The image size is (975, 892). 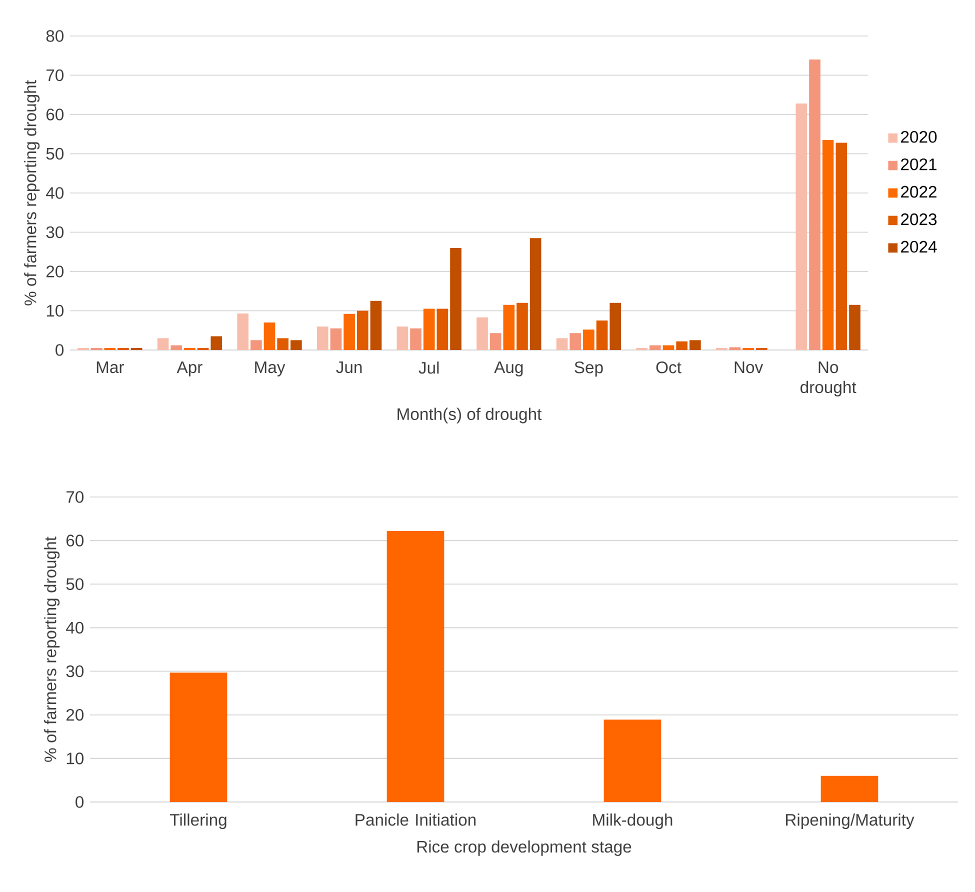 I want to click on x-tick-label: Aug, so click(x=508, y=369).